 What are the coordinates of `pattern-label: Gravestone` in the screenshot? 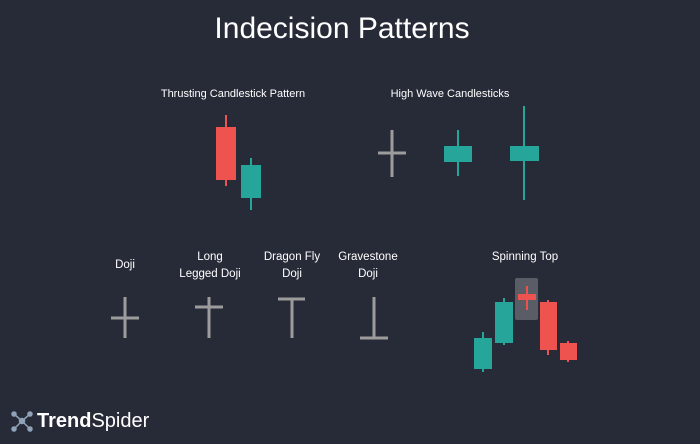 It's located at (367, 257).